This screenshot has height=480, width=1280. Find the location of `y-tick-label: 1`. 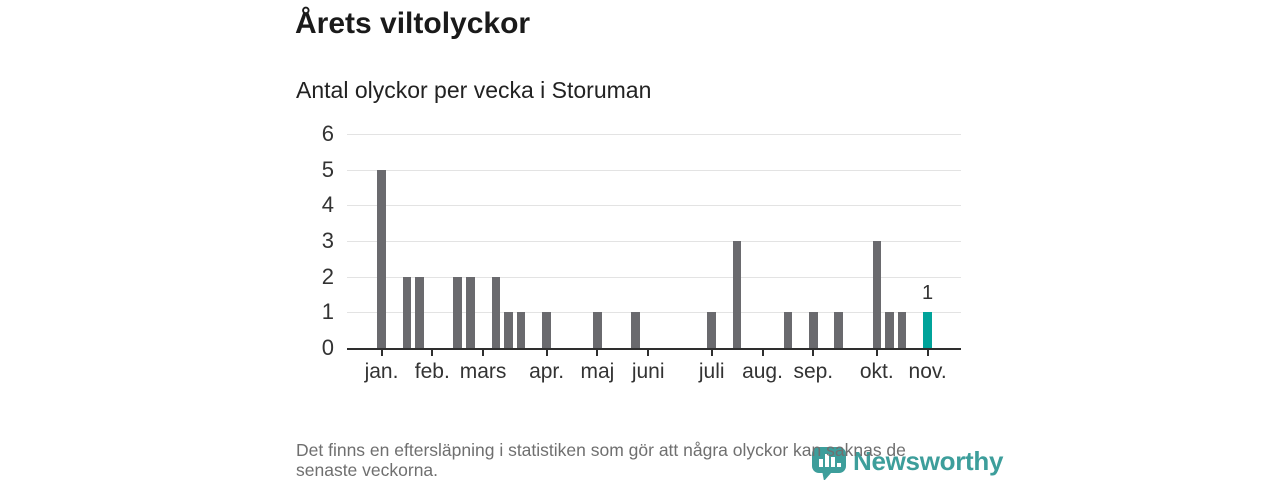

y-tick-label: 1 is located at coordinates (327, 312).